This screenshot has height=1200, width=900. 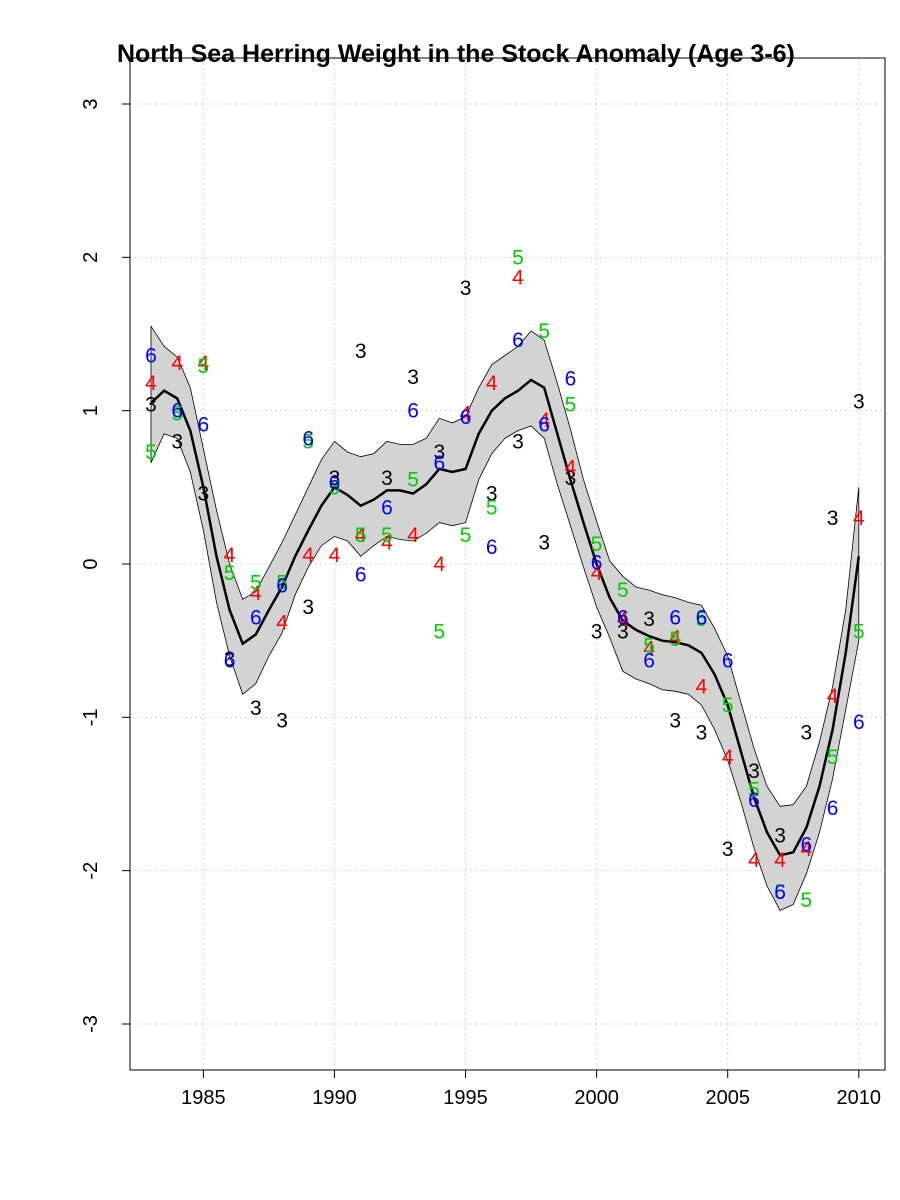 What do you see at coordinates (465, 1098) in the screenshot?
I see `x-tick-label: 1995` at bounding box center [465, 1098].